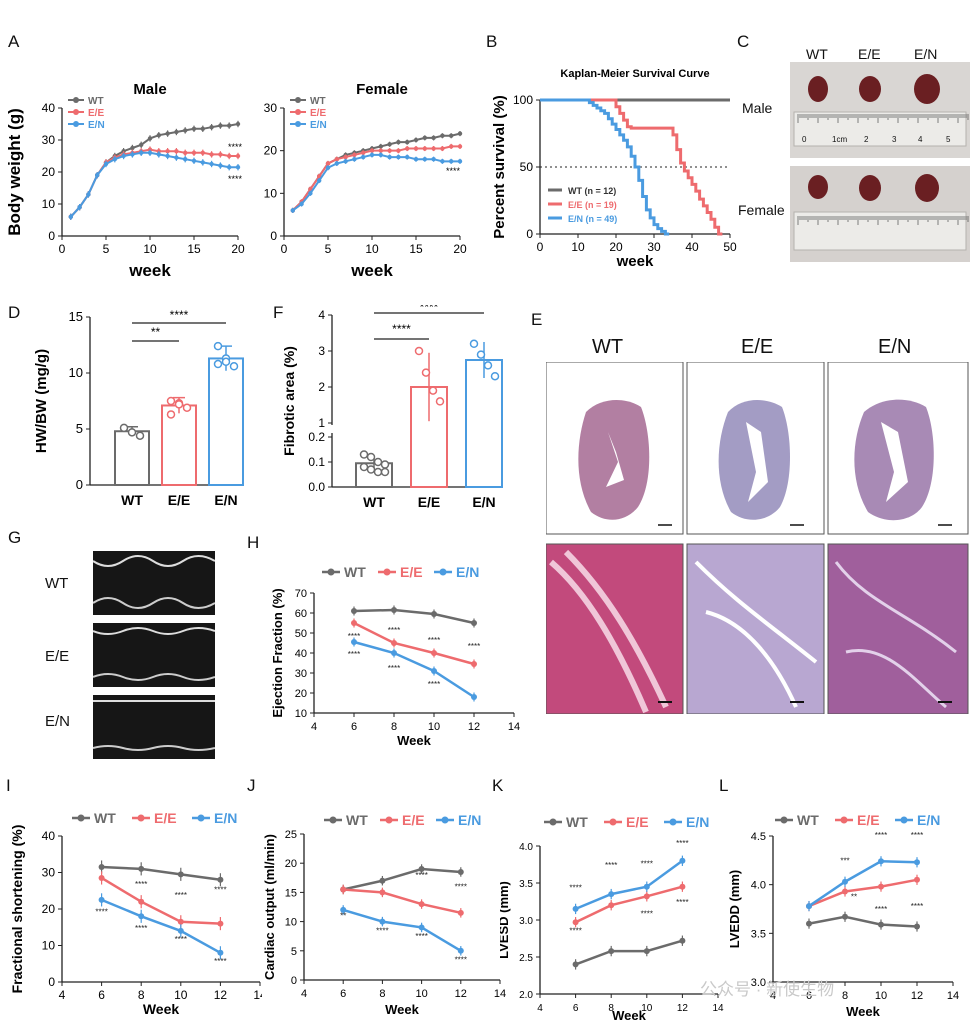 This screenshot has height=1020, width=974. What do you see at coordinates (382, 89) in the screenshot?
I see `chart-title: Female` at bounding box center [382, 89].